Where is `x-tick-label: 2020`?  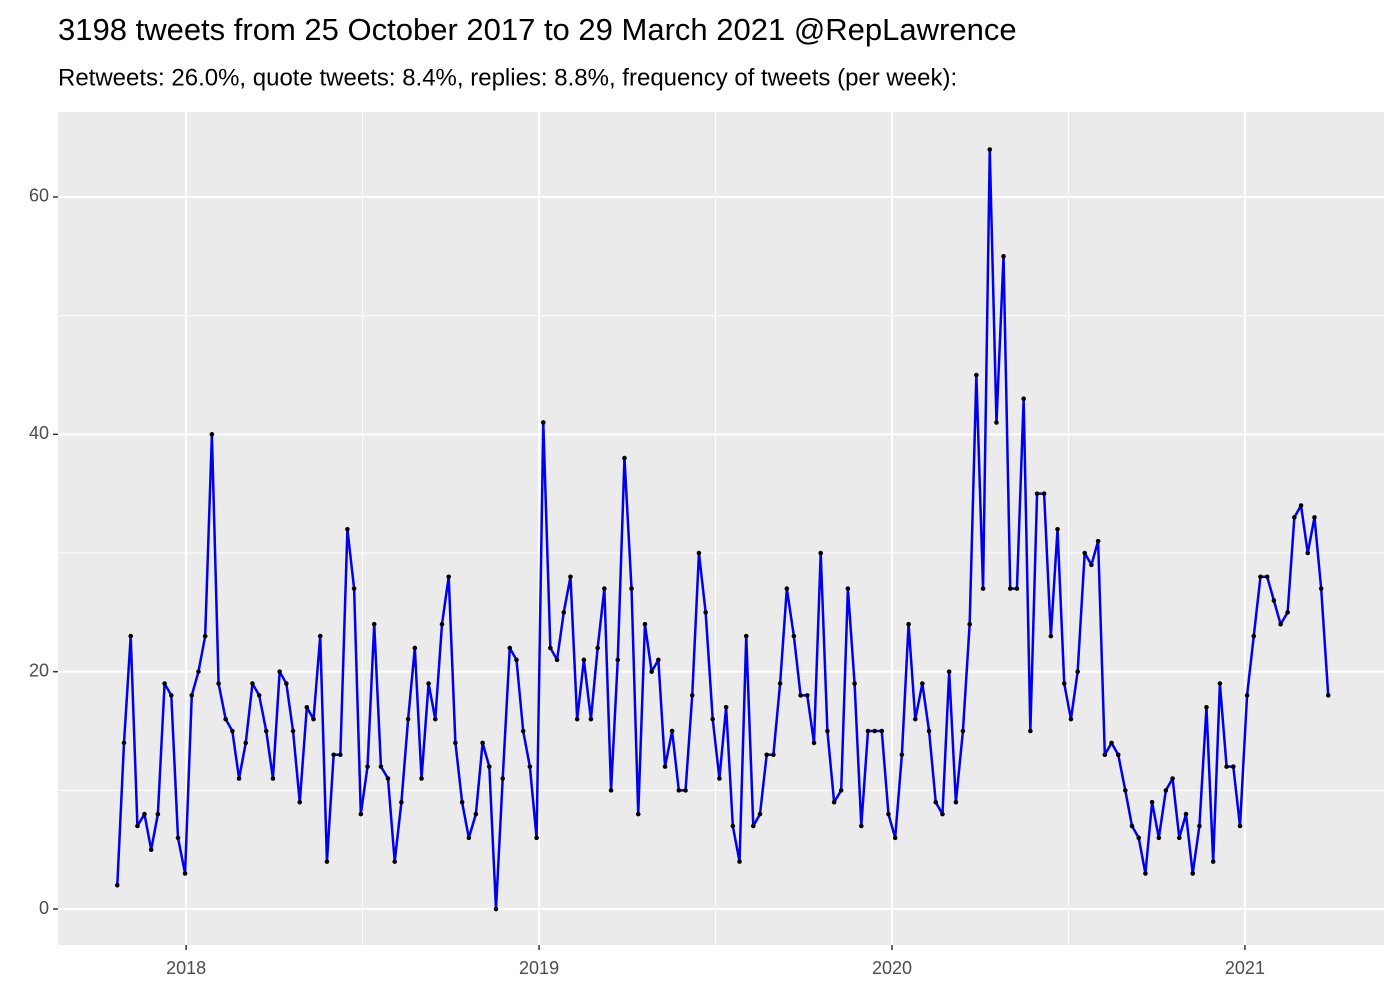 x-tick-label: 2020 is located at coordinates (892, 968).